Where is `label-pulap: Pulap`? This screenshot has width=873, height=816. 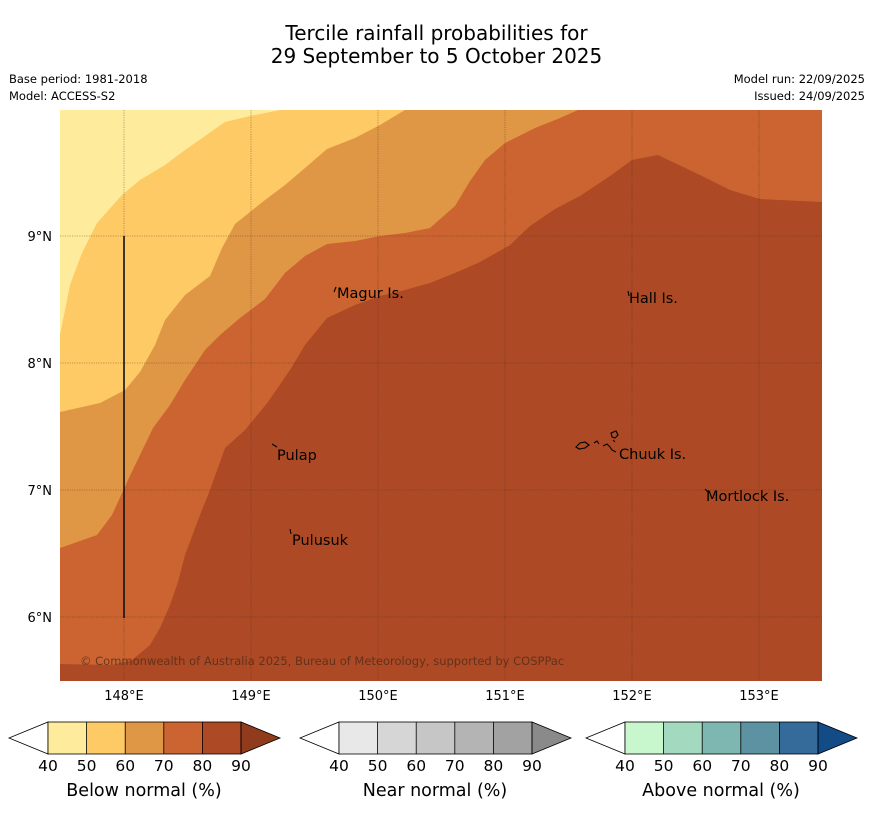 label-pulap: Pulap is located at coordinates (297, 456).